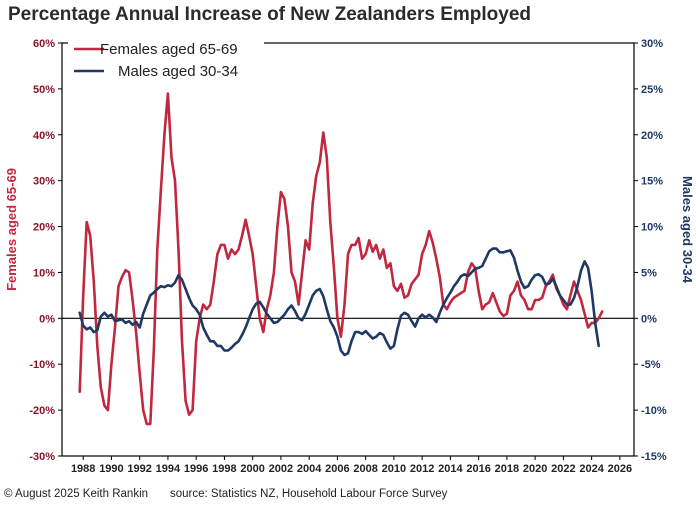 This screenshot has width=696, height=505. Describe the element at coordinates (337, 469) in the screenshot. I see `x-tick-label: 2006` at that location.